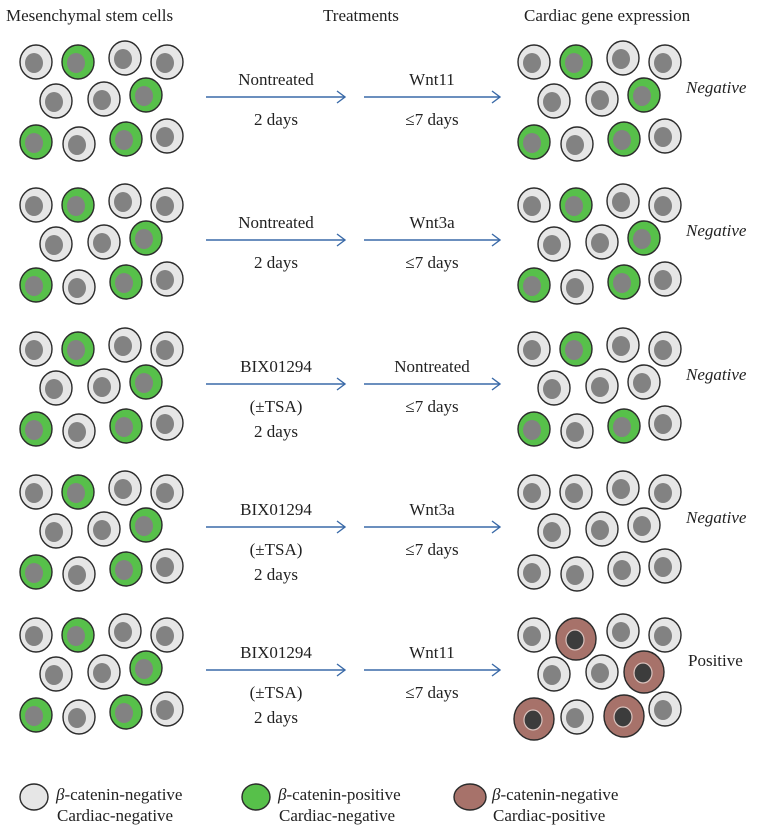 Image resolution: width=768 pixels, height=831 pixels. I want to click on legend-entry-negative: β-catenin-negative Cardiac-negative, so click(119, 805).